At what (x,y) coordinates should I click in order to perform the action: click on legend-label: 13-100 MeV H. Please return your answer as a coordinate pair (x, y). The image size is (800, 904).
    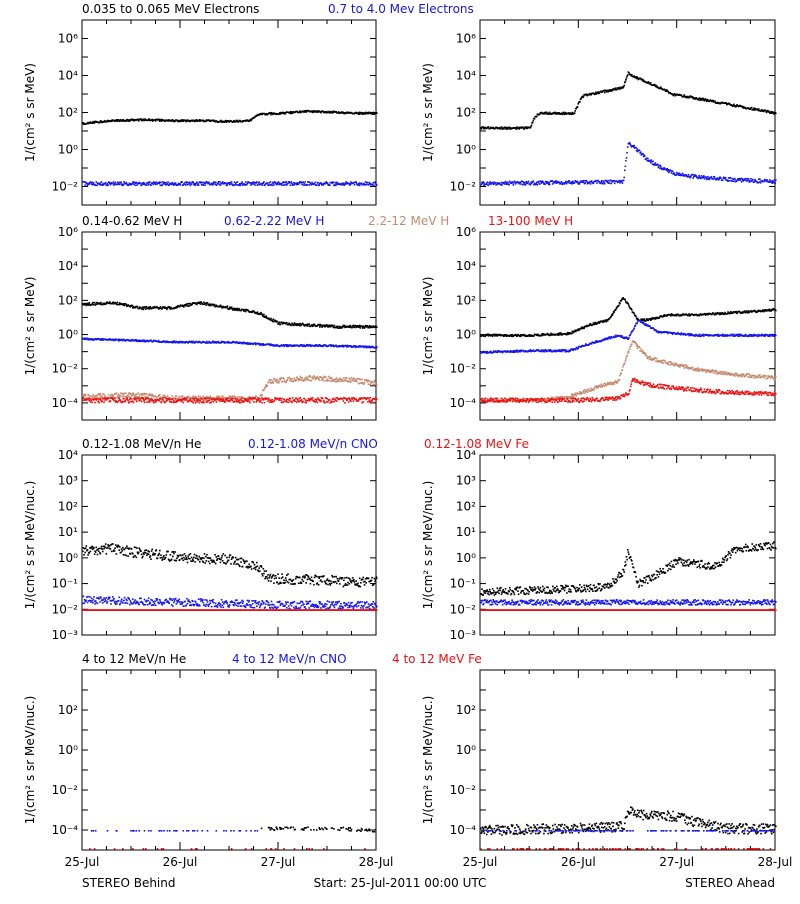
    Looking at the image, I should click on (530, 221).